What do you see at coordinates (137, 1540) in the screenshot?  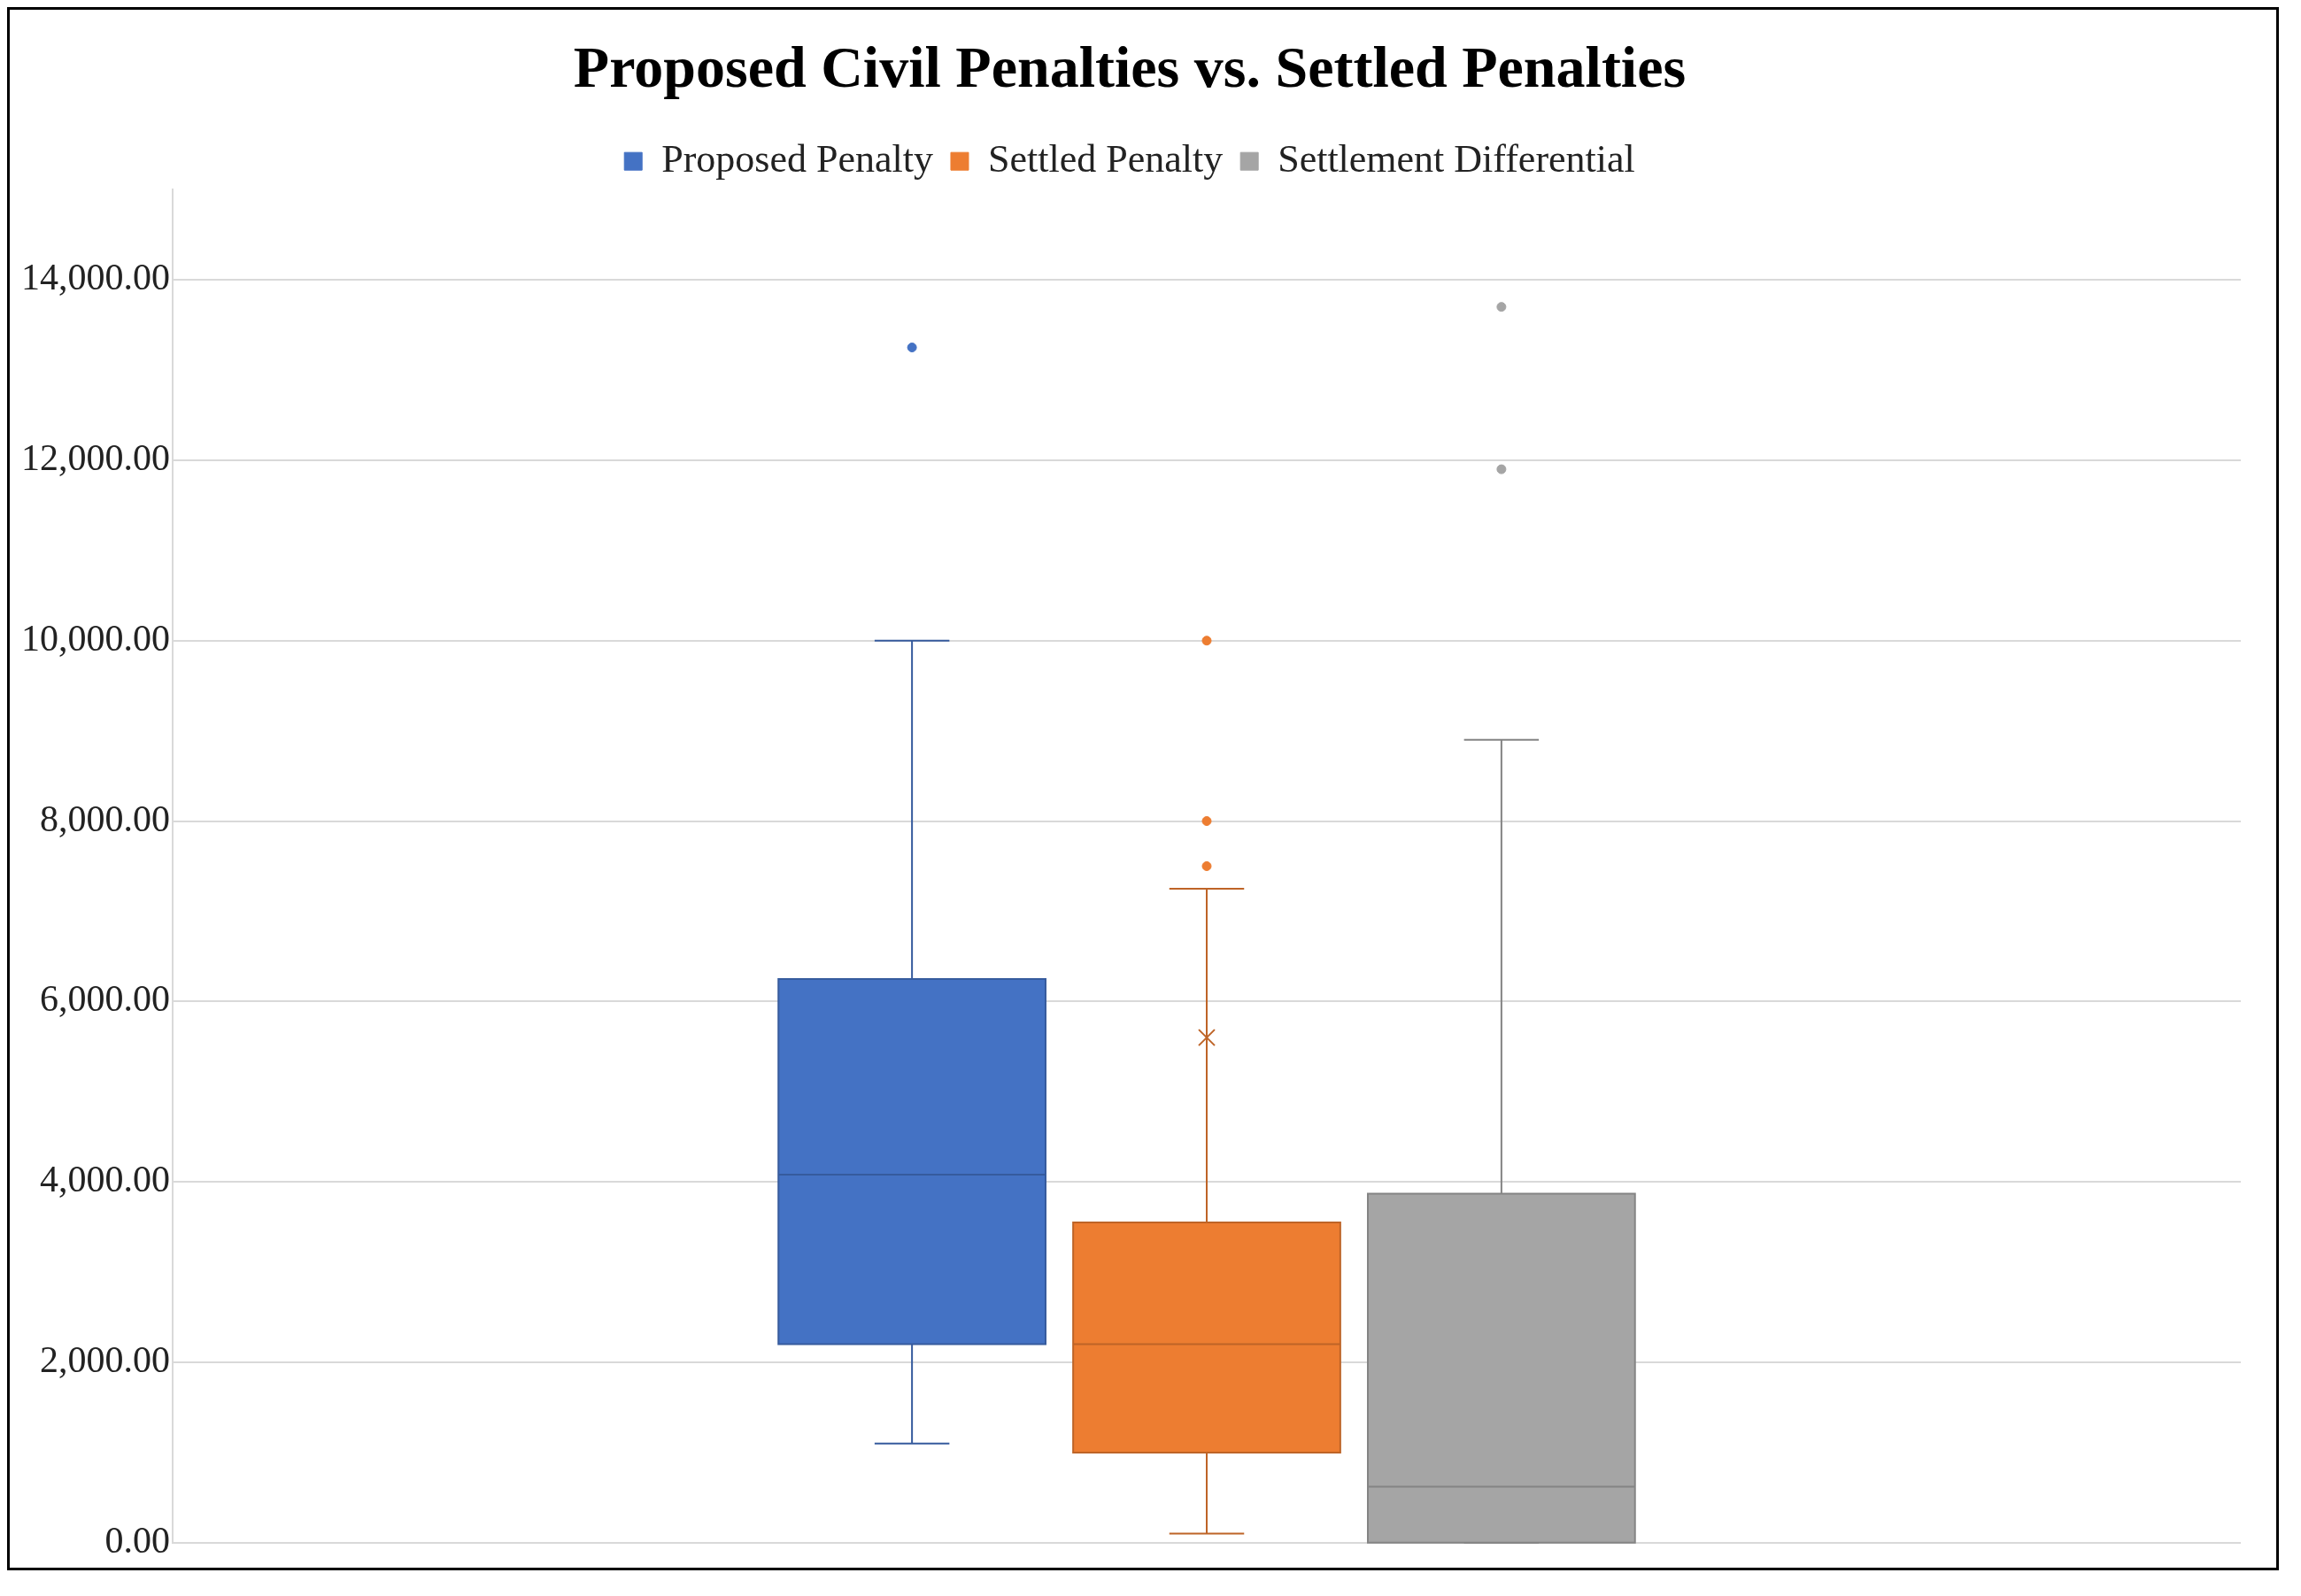 I see `y-tick-label: 0.00` at bounding box center [137, 1540].